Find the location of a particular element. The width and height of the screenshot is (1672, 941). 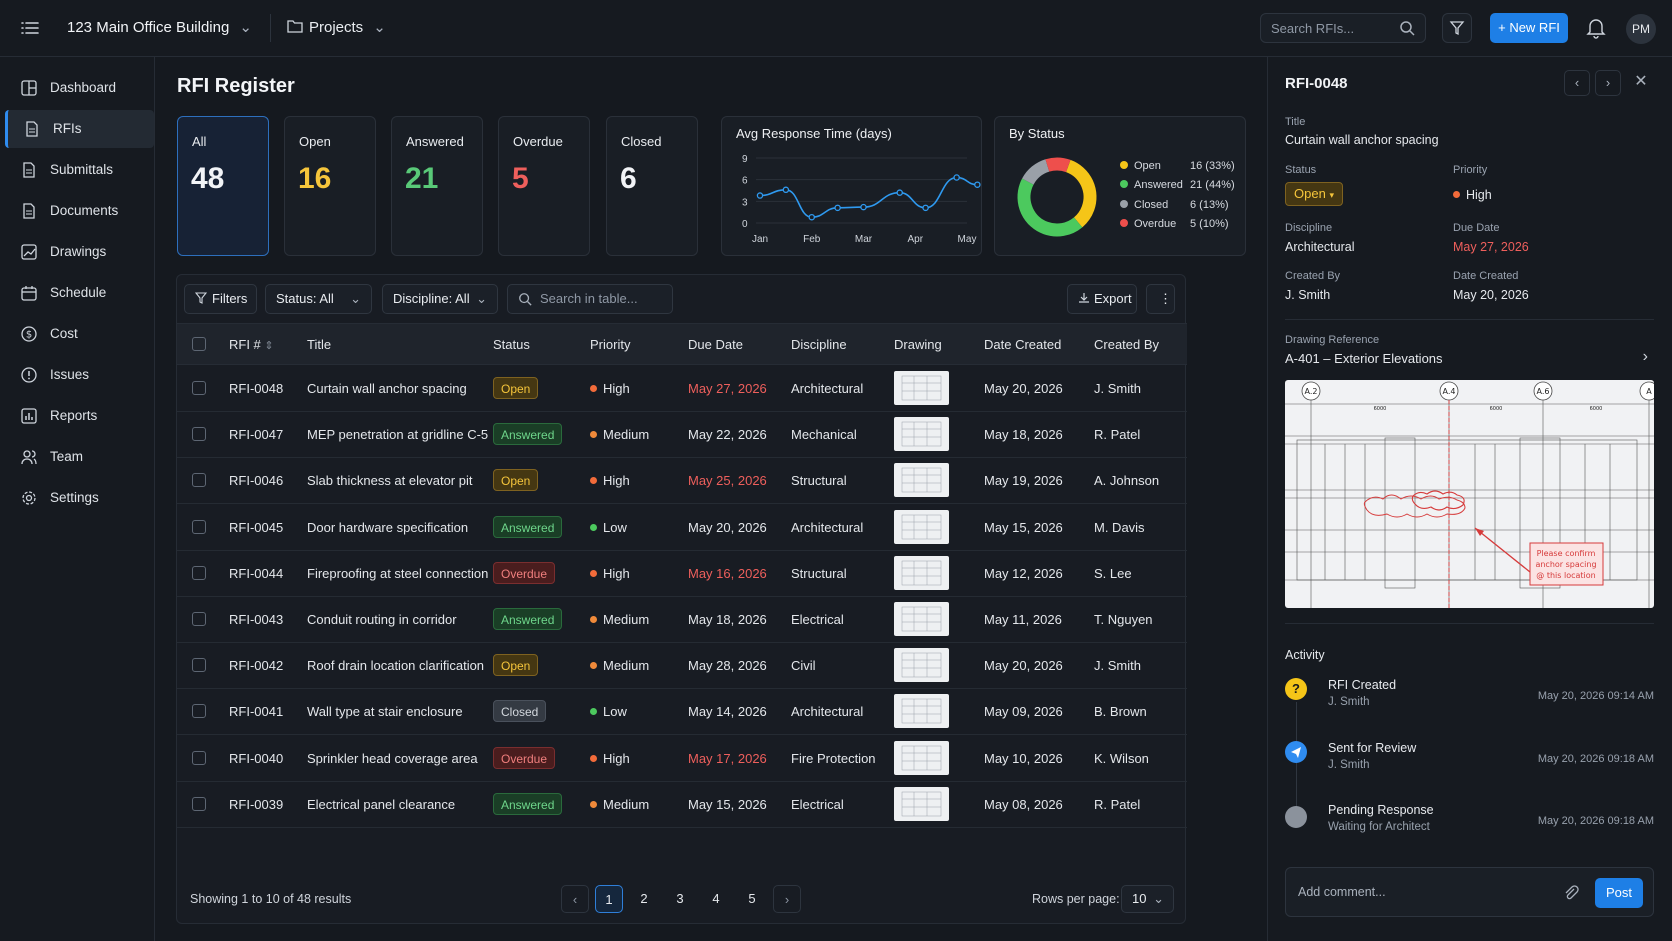

page-button-2: 2 is located at coordinates (644, 898).